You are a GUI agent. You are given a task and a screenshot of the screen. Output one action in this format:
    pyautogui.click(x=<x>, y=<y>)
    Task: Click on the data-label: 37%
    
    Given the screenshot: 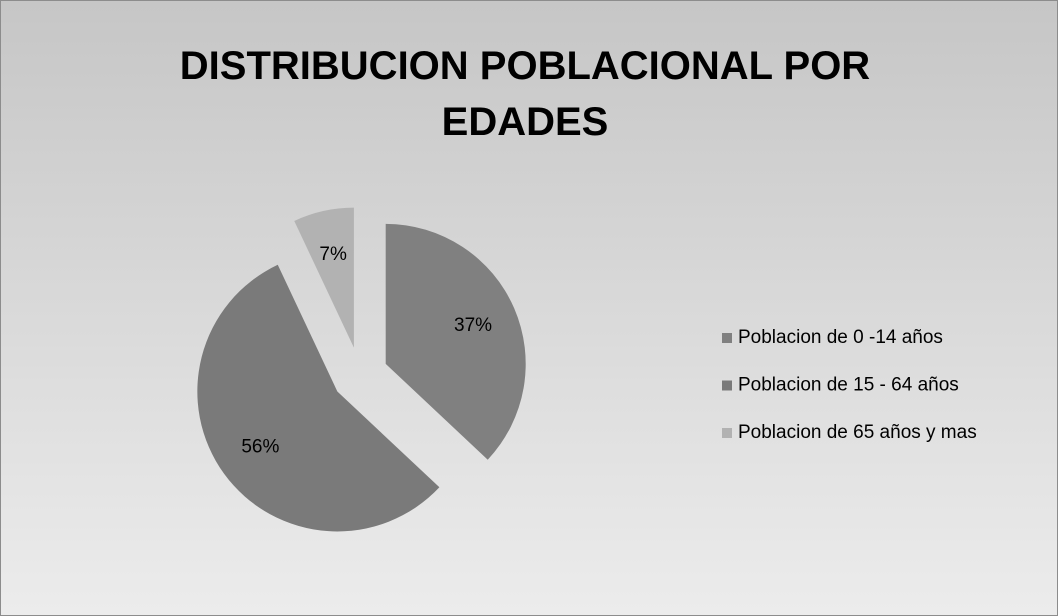 What is the action you would take?
    pyautogui.click(x=473, y=325)
    